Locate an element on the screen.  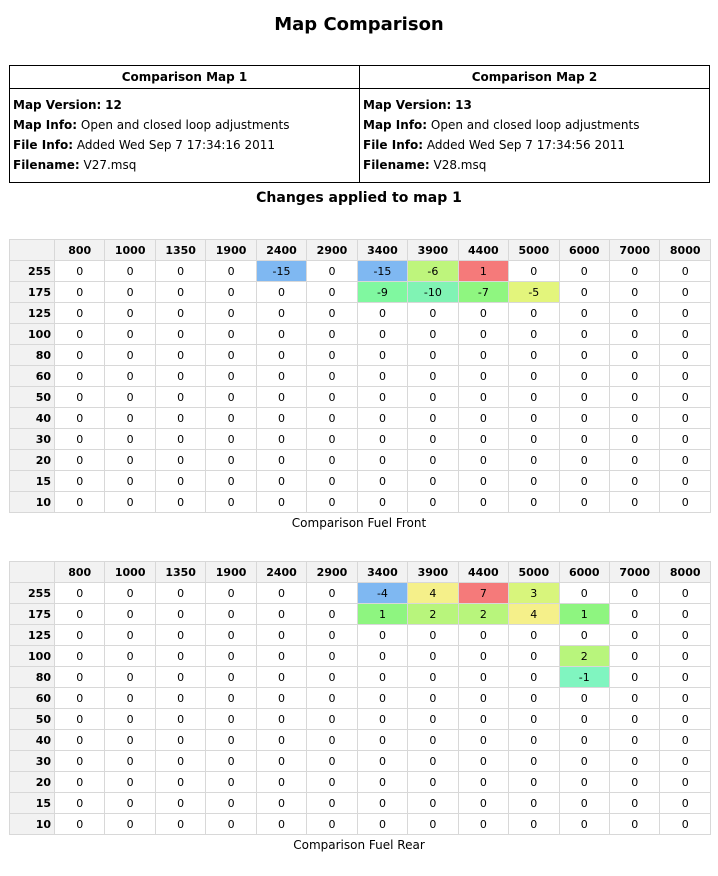
map-info-label: Map Info: is located at coordinates (395, 125).